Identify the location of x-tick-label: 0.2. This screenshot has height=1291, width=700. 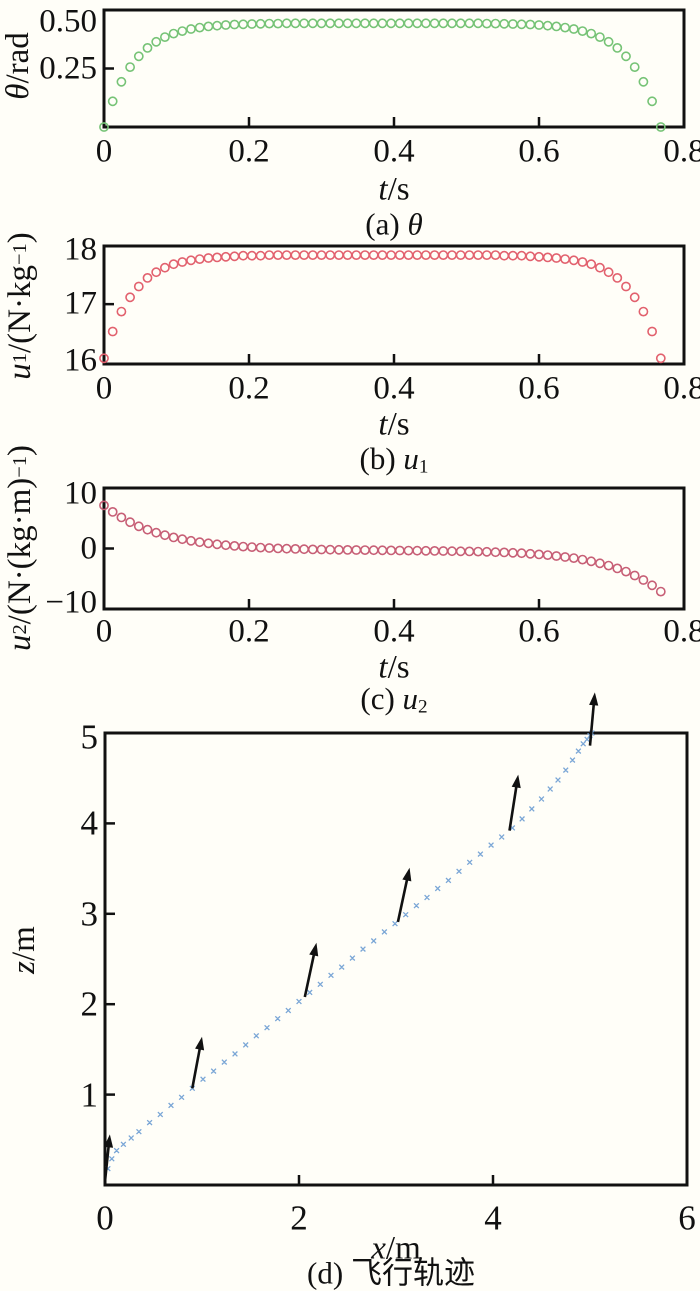
(249, 631).